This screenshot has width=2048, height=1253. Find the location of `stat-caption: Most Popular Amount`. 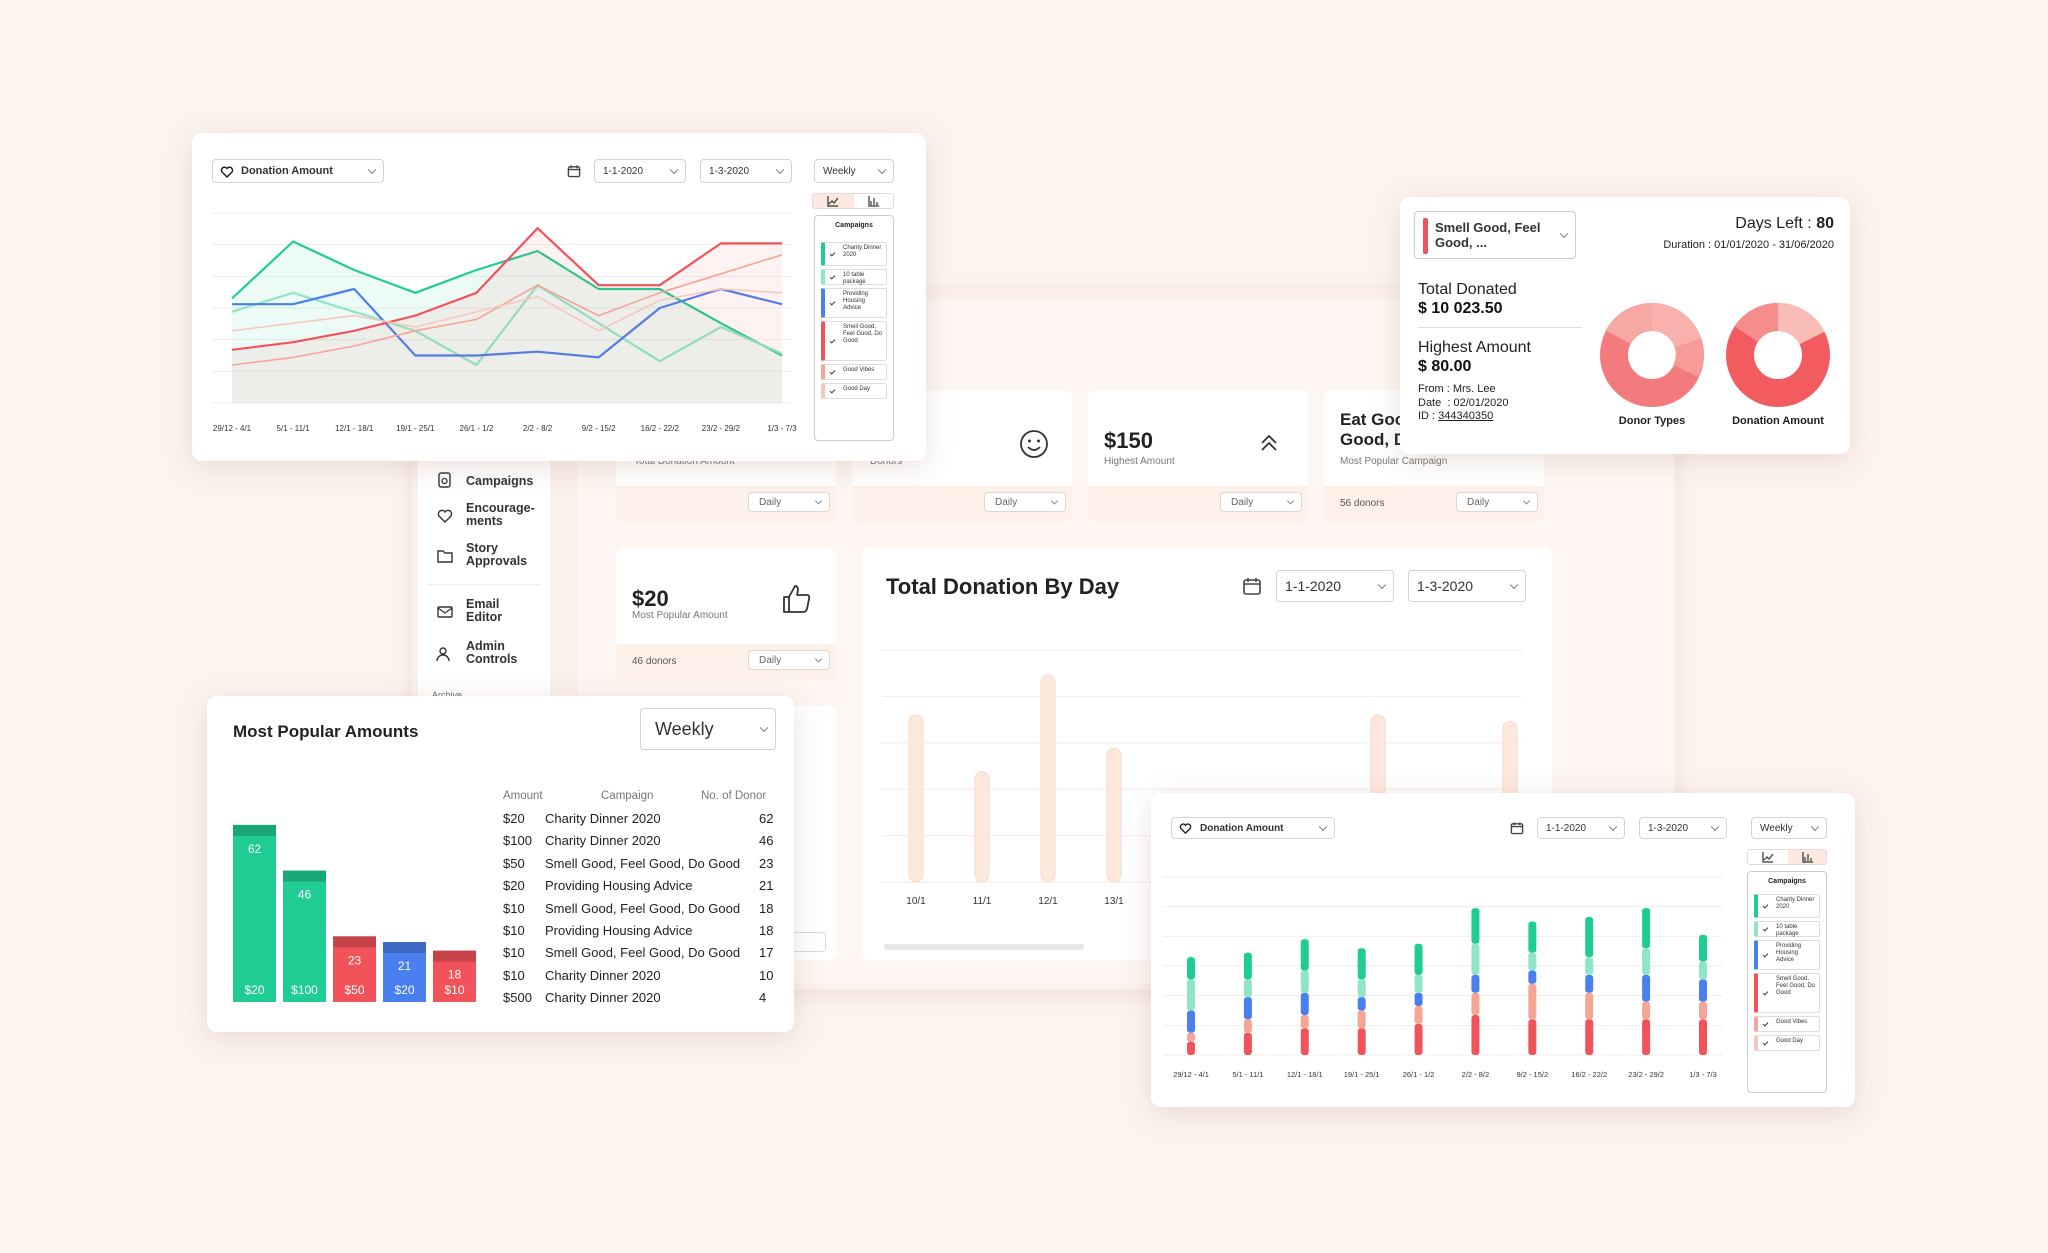

stat-caption: Most Popular Amount is located at coordinates (680, 615).